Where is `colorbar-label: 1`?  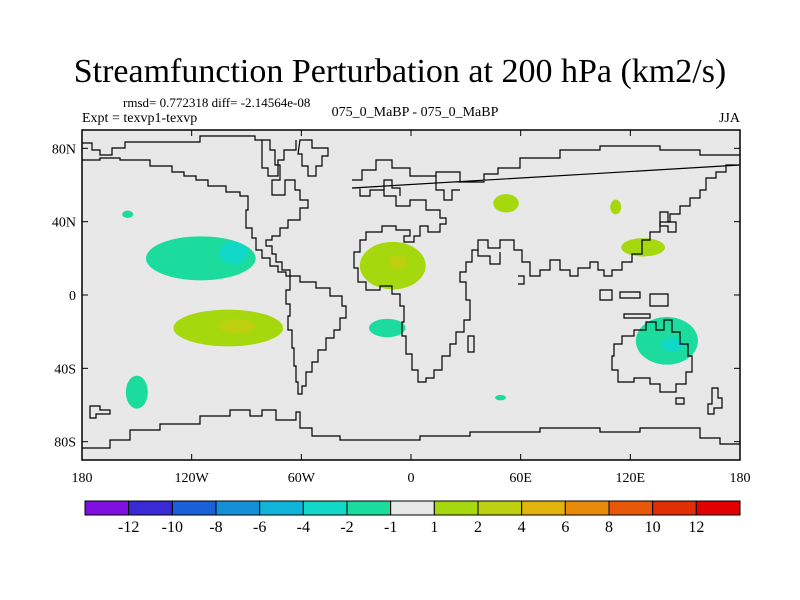 colorbar-label: 1 is located at coordinates (434, 527).